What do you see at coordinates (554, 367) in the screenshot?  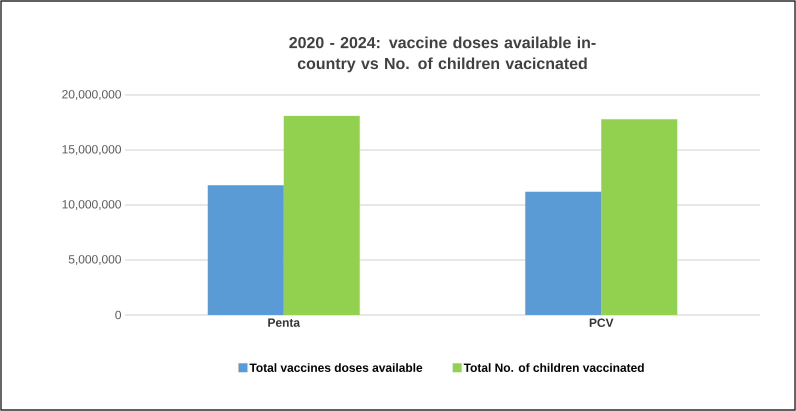 I see `legend-label: Total No. of children vaccinated` at bounding box center [554, 367].